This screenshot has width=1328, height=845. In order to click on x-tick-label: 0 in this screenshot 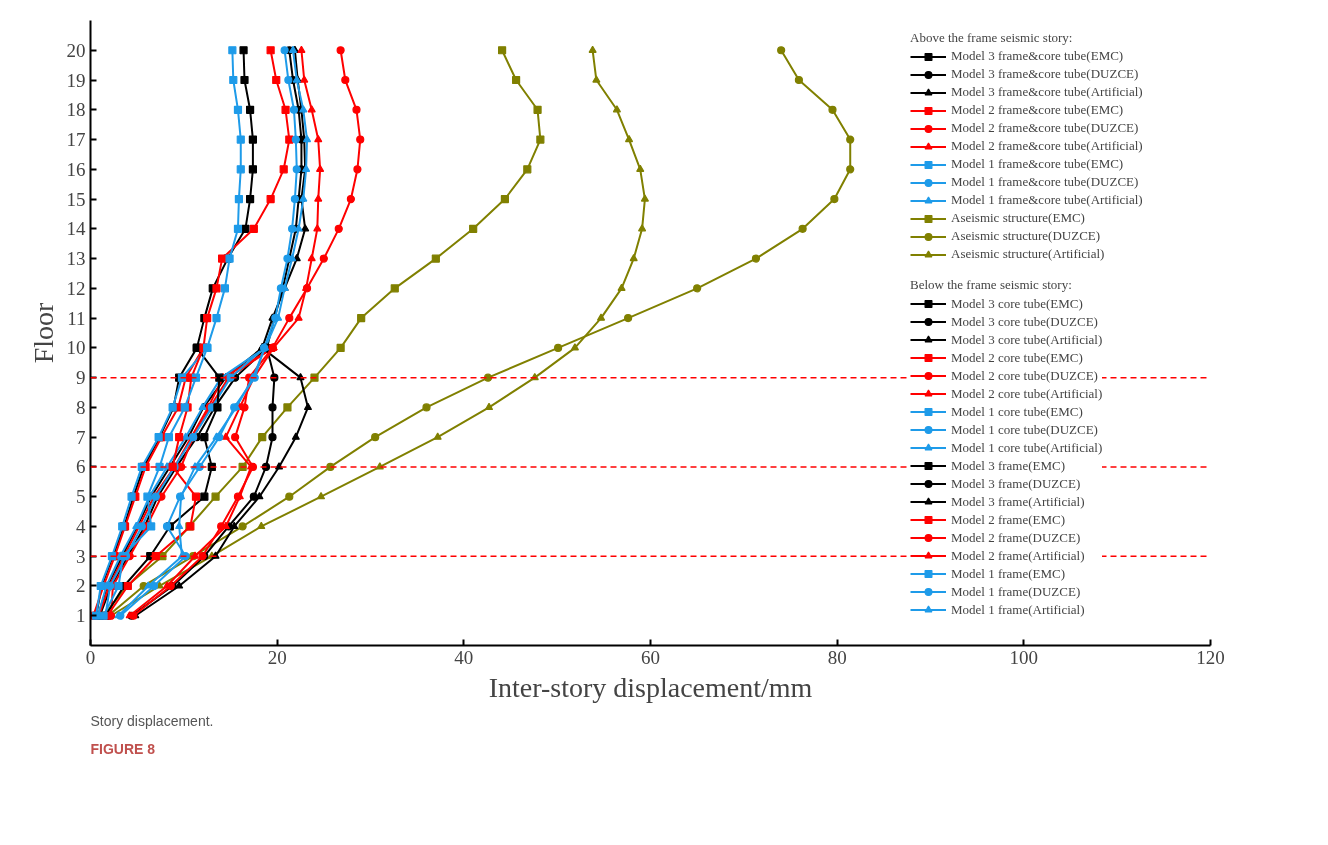, I will do `click(90, 657)`.